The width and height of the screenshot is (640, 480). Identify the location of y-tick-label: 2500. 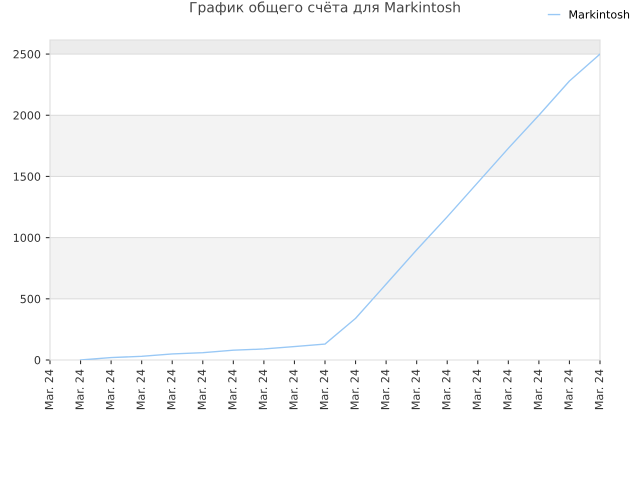
(27, 54).